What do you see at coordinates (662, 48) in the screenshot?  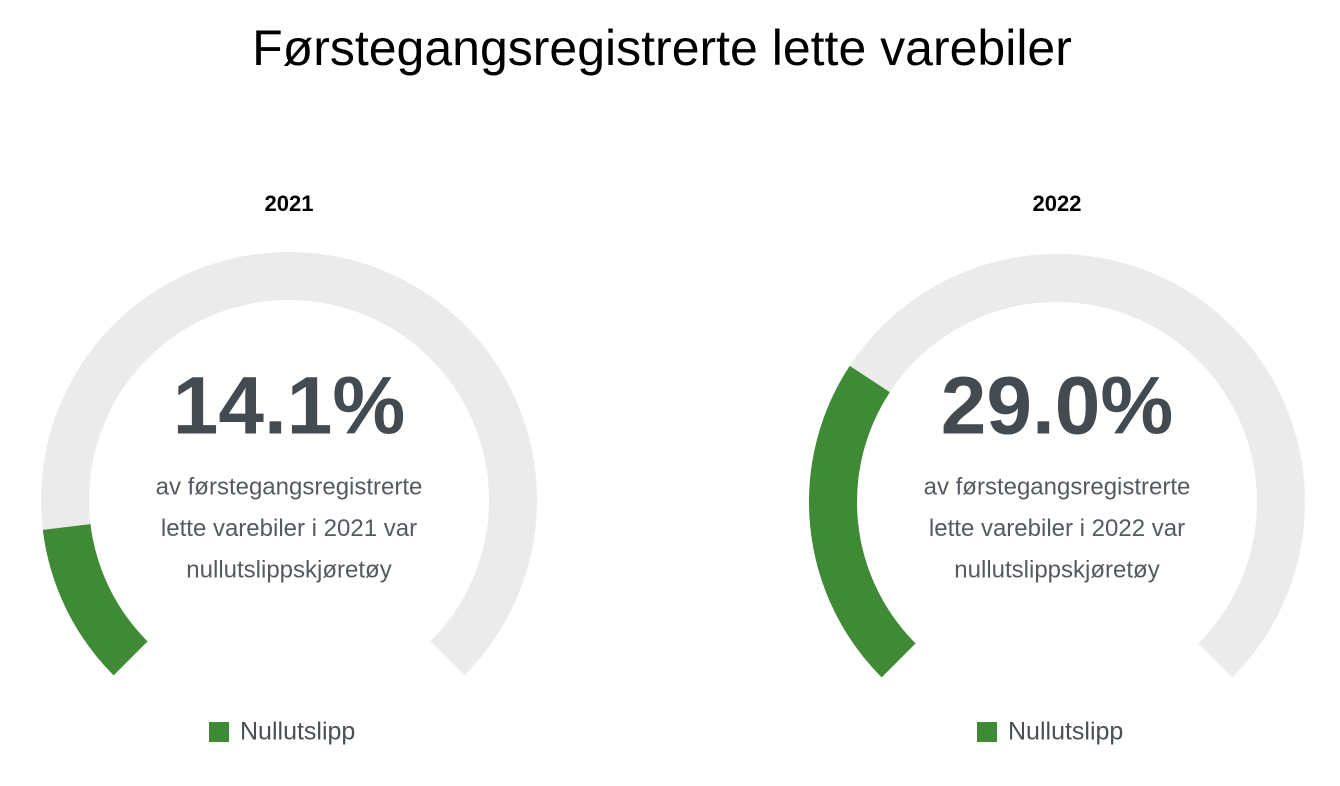 I see `page-title: Førstegangsregistrerte lette varebiler` at bounding box center [662, 48].